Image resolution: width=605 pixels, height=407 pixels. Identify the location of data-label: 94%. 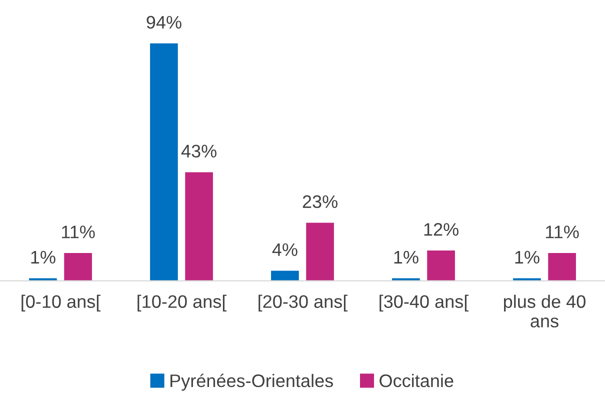
(164, 22).